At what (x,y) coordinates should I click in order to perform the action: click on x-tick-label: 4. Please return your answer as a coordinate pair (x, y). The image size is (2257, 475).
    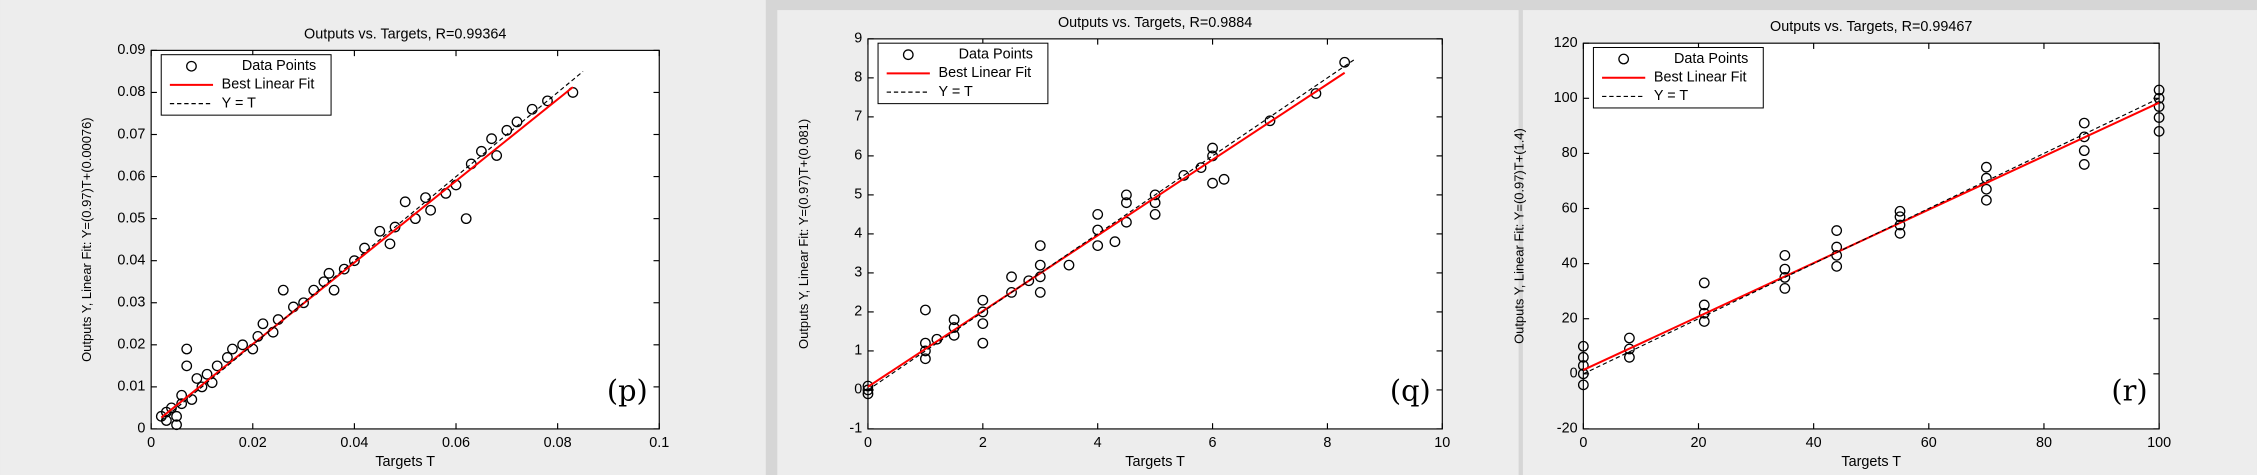
    Looking at the image, I should click on (1098, 443).